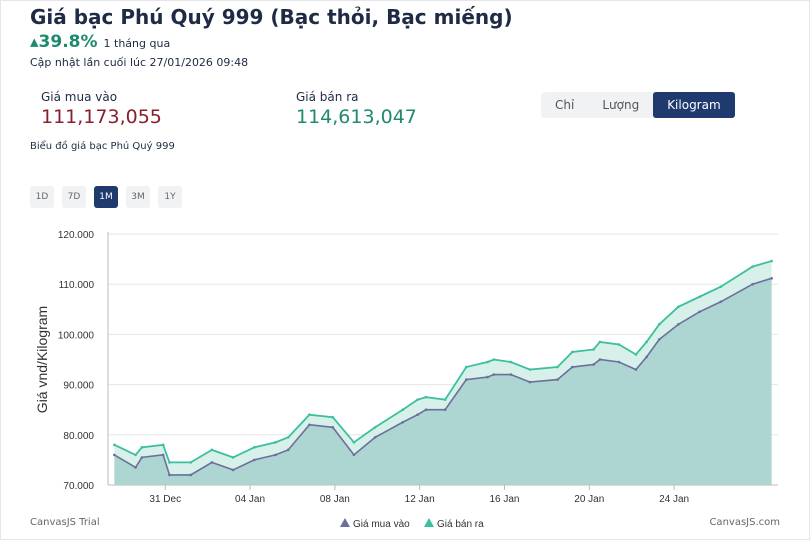 This screenshot has height=540, width=810. Describe the element at coordinates (589, 499) in the screenshot. I see `x-tick-label: 20 Jan` at that location.